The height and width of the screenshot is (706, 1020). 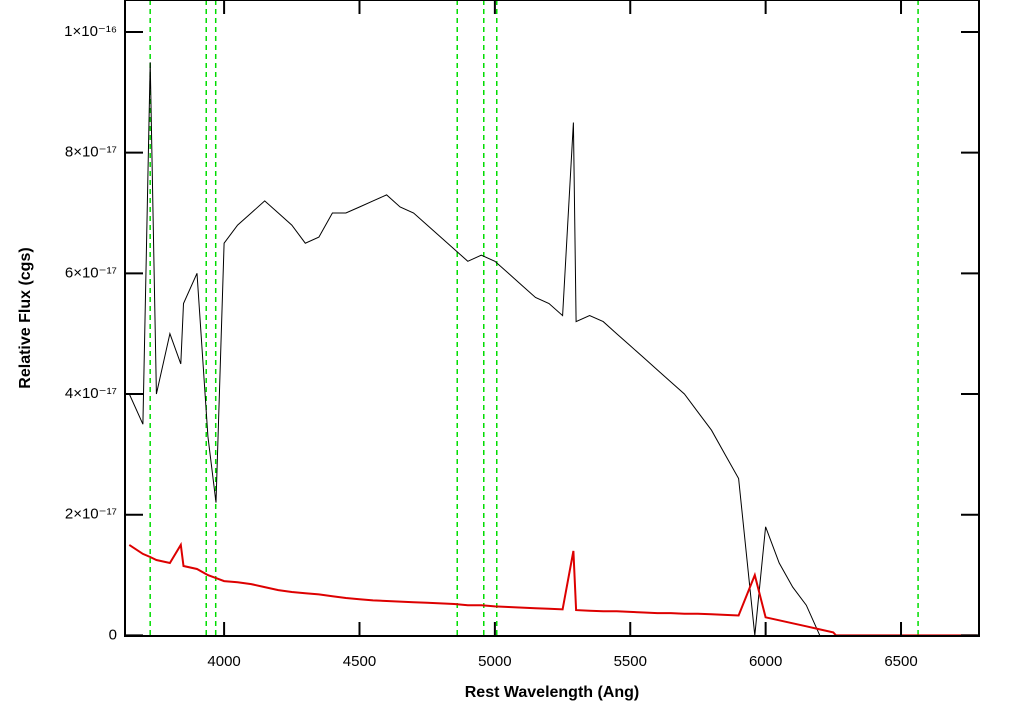 I want to click on y-tick-label: 6×10⁻¹⁷, so click(x=91, y=272).